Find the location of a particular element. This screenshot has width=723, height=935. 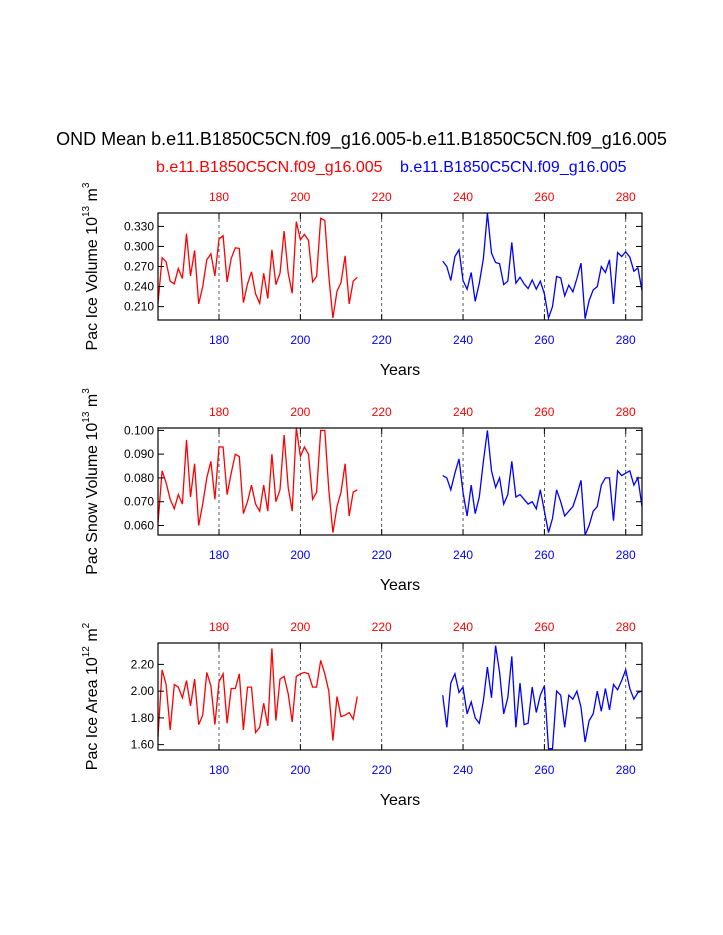

y-tick-label-1: 0.240 is located at coordinates (139, 287).